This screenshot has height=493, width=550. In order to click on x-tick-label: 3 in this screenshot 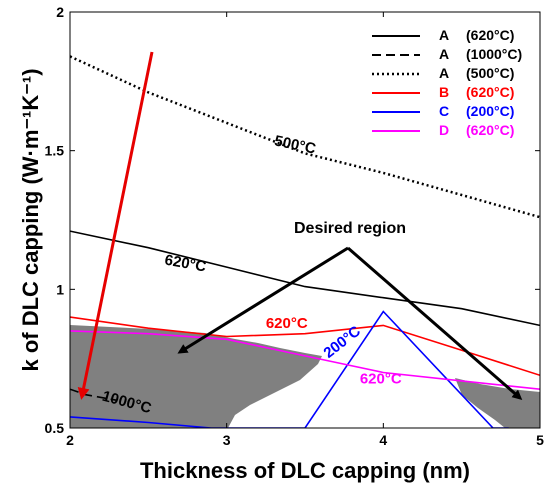, I will do `click(227, 440)`.